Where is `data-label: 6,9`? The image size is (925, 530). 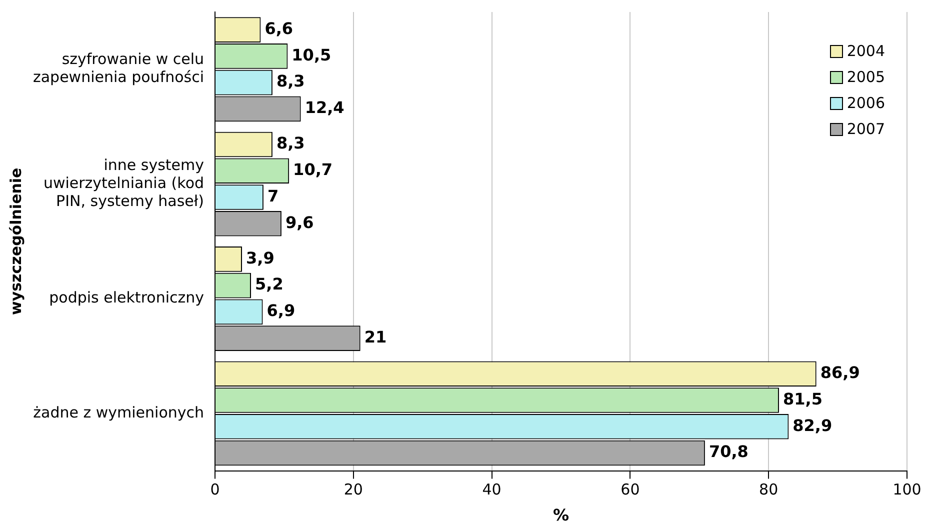 data-label: 6,9 is located at coordinates (281, 310).